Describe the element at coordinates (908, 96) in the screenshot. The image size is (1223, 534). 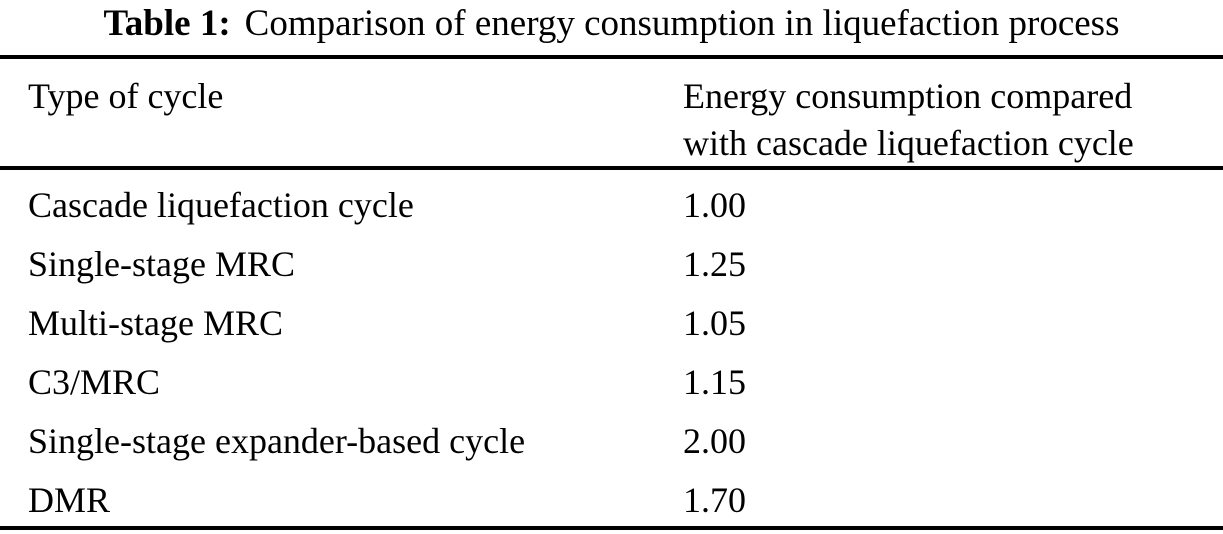
I see `column-header-energy-line1: Energy consumption compared` at that location.